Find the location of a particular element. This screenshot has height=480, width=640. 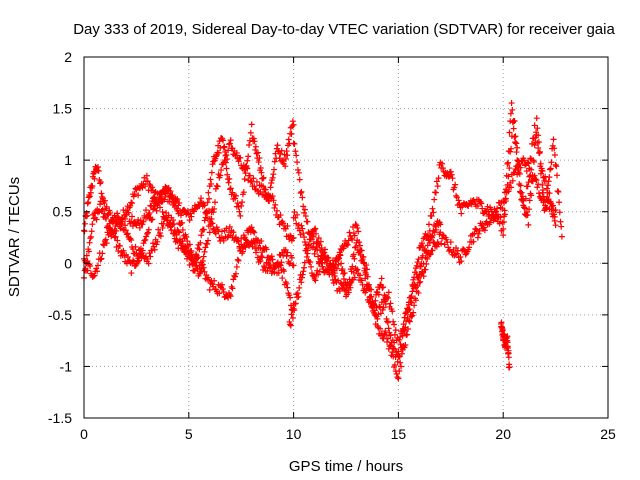

x-tick-label: 15 is located at coordinates (399, 434).